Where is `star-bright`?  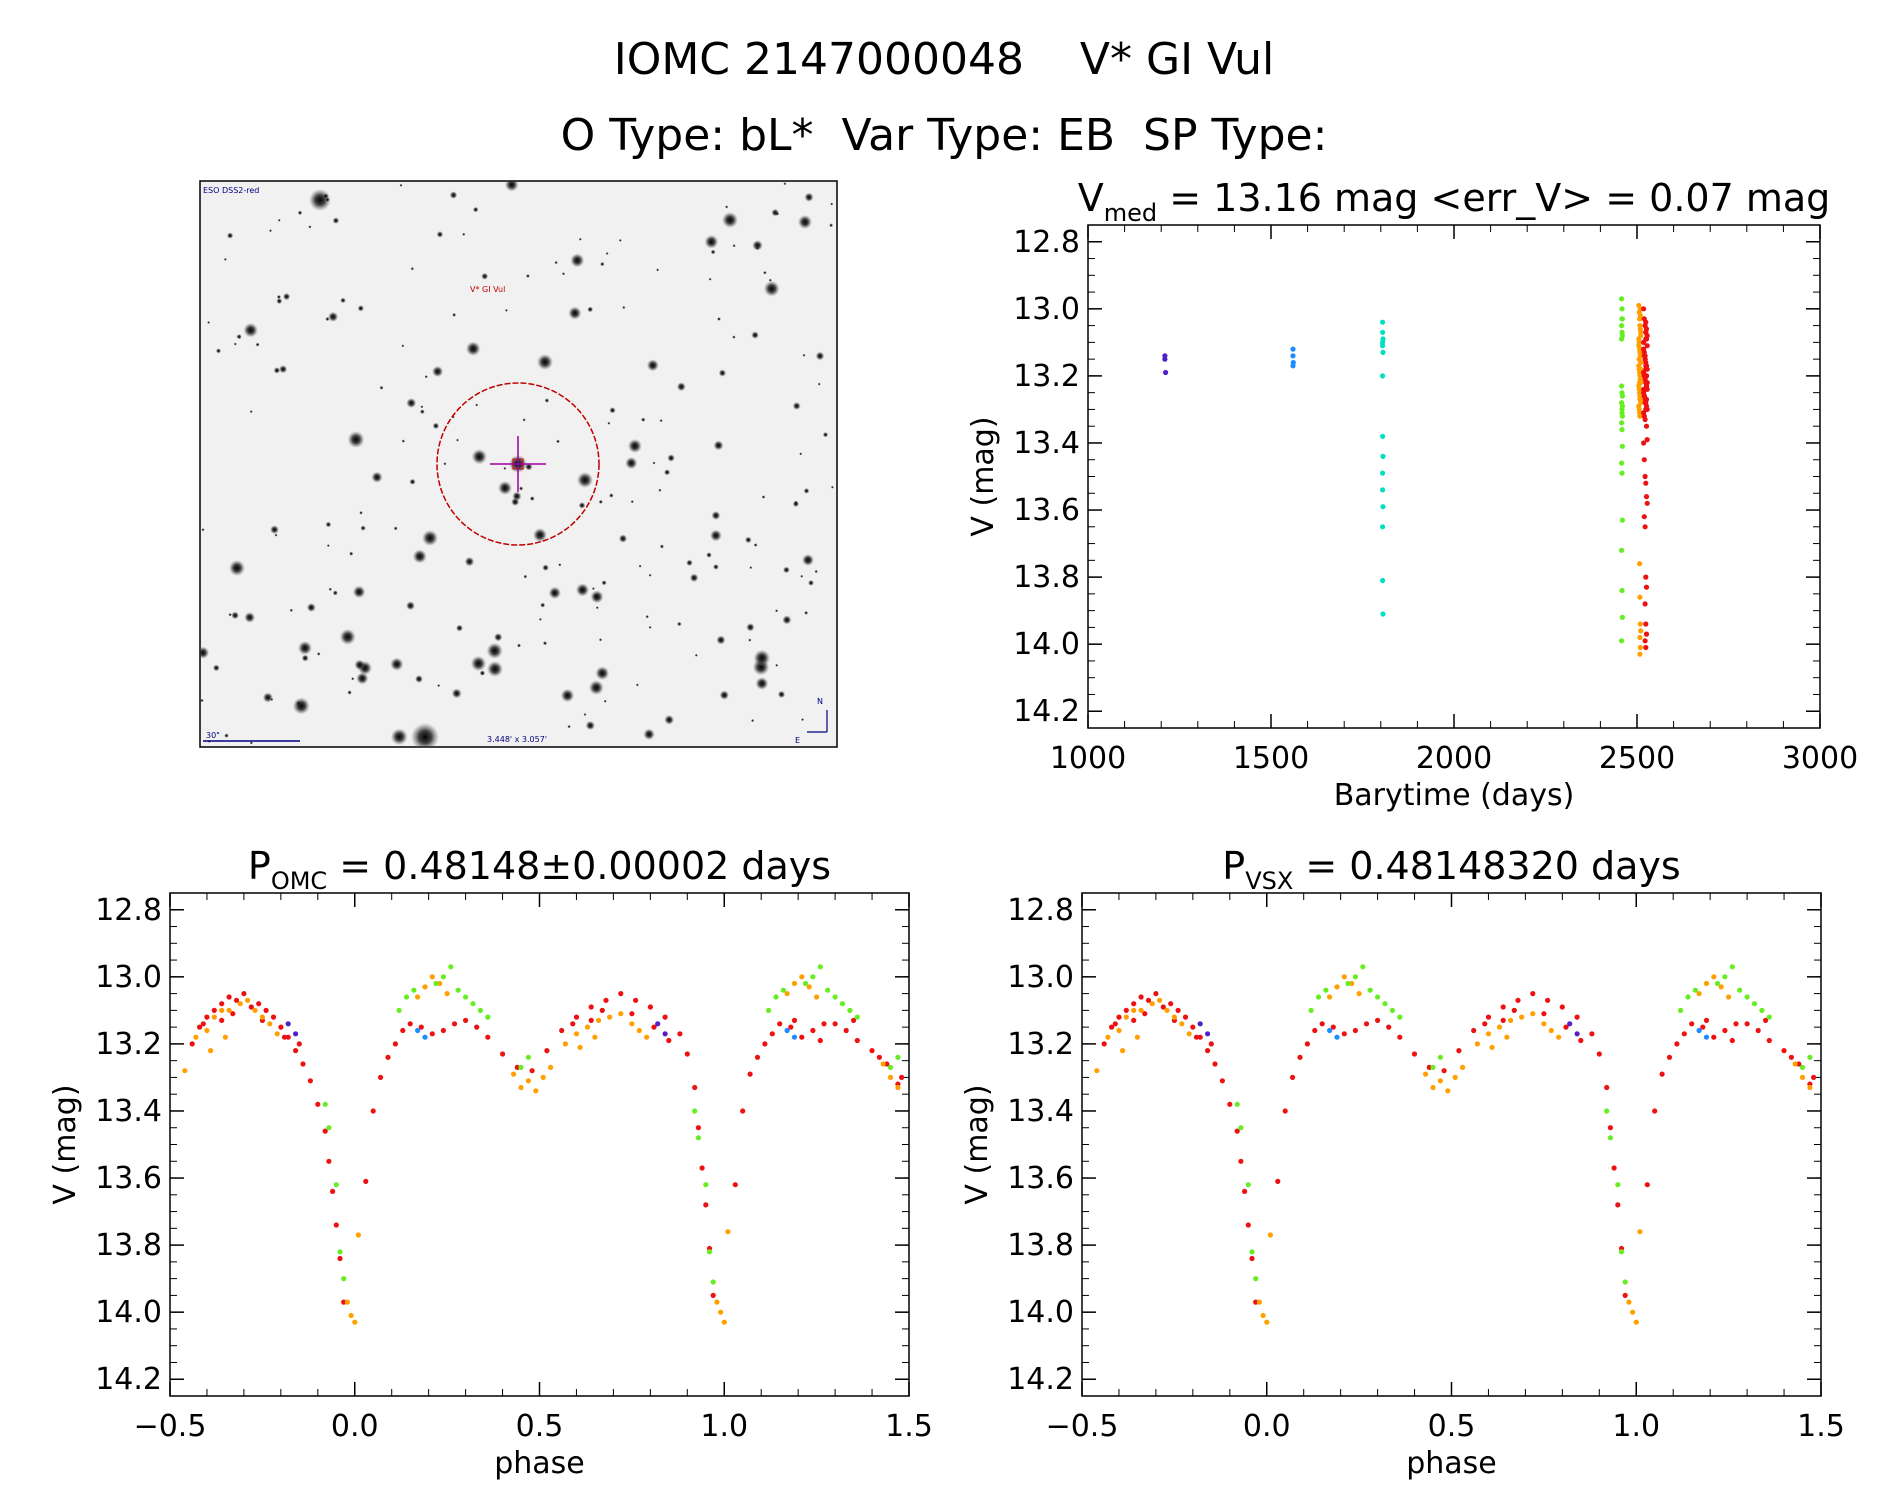 star-bright is located at coordinates (730, 220).